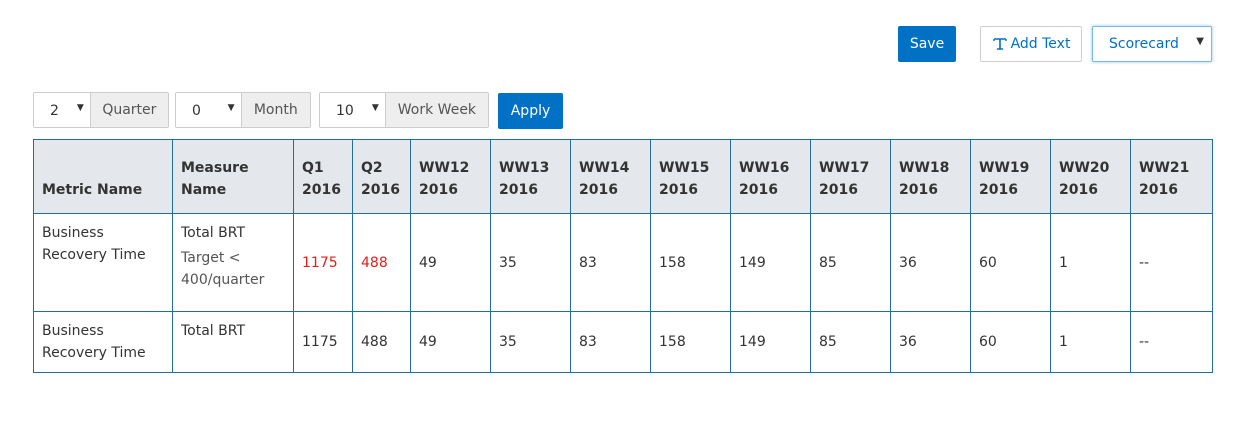  Describe the element at coordinates (345, 111) in the screenshot. I see `work-week-select-value: 10` at that location.